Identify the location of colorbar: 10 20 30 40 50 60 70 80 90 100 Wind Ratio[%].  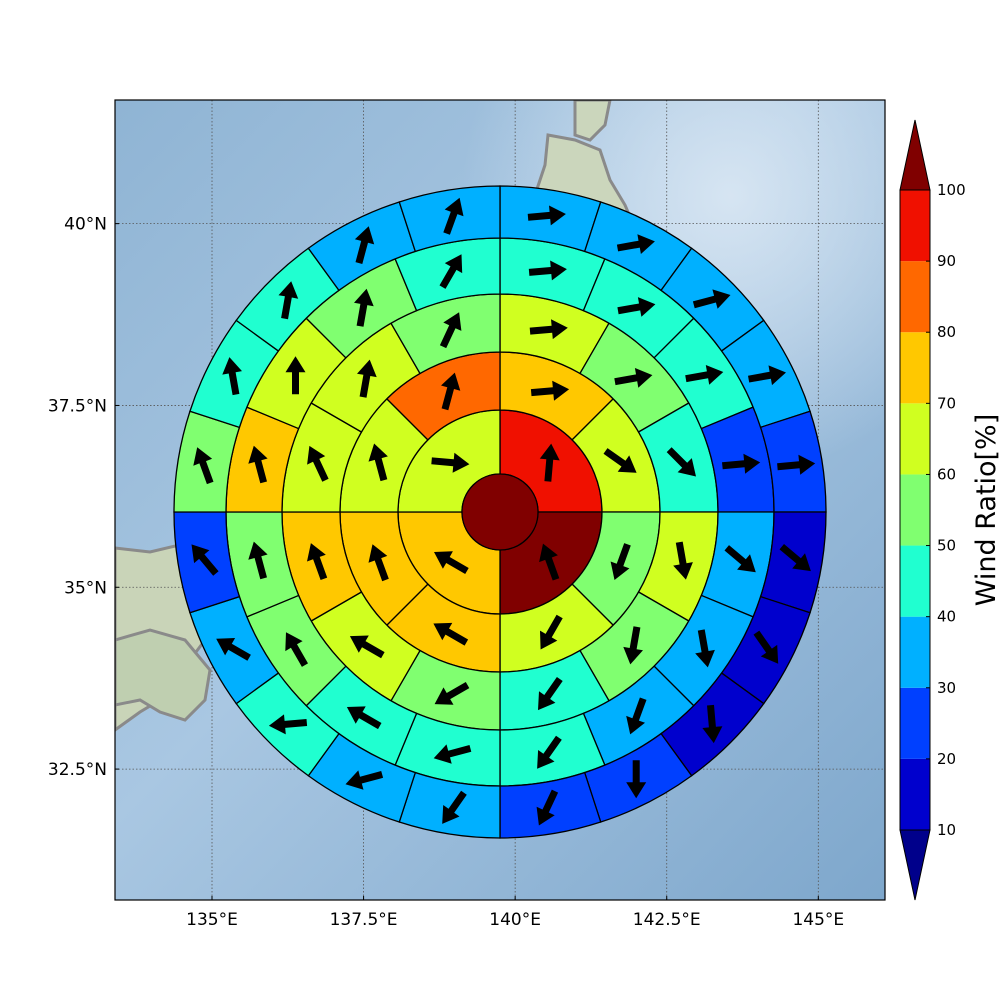
(949, 510).